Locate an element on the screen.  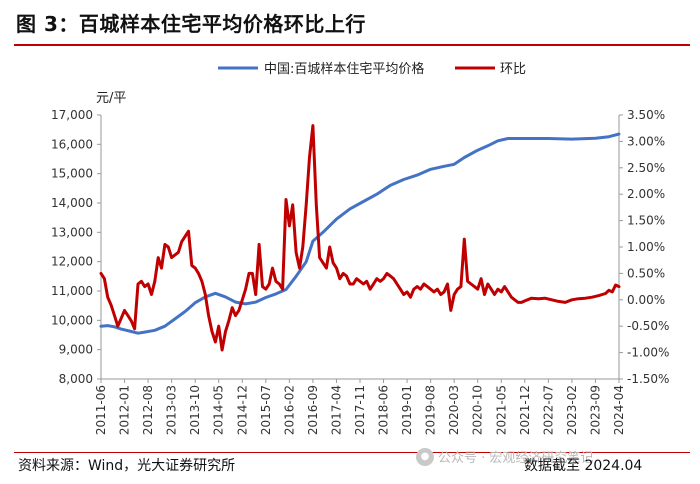
legend: 中国:百城样本住宅平均价格 环比 is located at coordinates (372, 69).